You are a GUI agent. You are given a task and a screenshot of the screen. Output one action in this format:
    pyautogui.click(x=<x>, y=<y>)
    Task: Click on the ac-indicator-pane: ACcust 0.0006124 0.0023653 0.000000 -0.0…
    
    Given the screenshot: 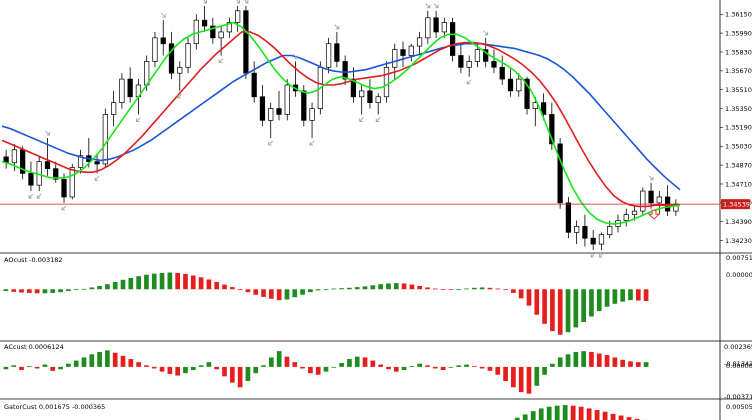 What is the action you would take?
    pyautogui.click(x=377, y=372)
    